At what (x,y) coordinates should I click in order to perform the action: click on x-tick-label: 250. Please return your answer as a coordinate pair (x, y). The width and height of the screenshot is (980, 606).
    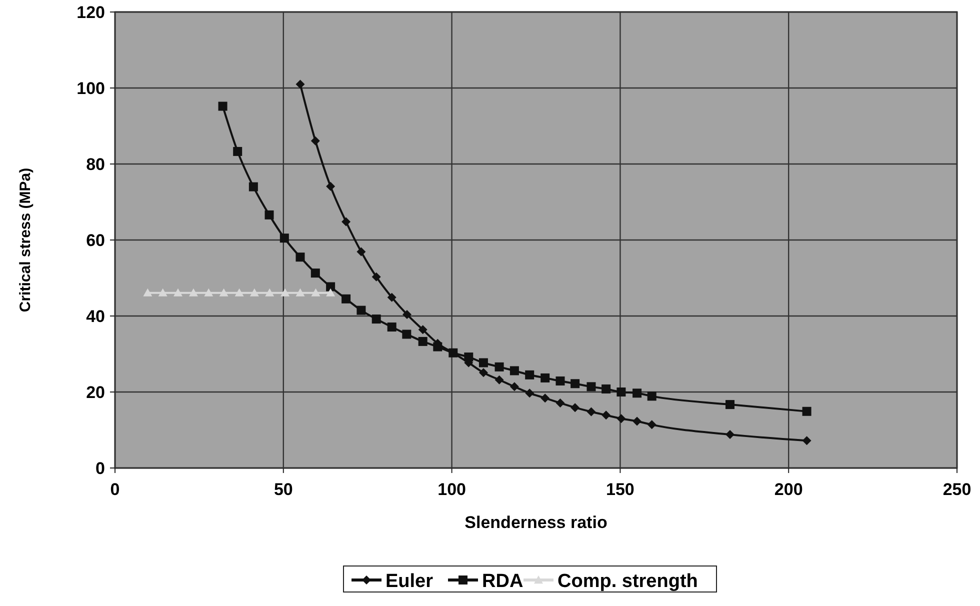
    Looking at the image, I should click on (957, 489).